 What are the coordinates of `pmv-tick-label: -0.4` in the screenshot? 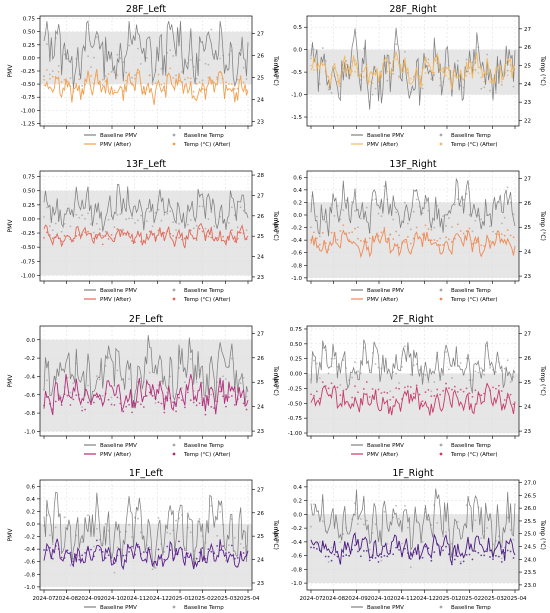 It's located at (296, 543).